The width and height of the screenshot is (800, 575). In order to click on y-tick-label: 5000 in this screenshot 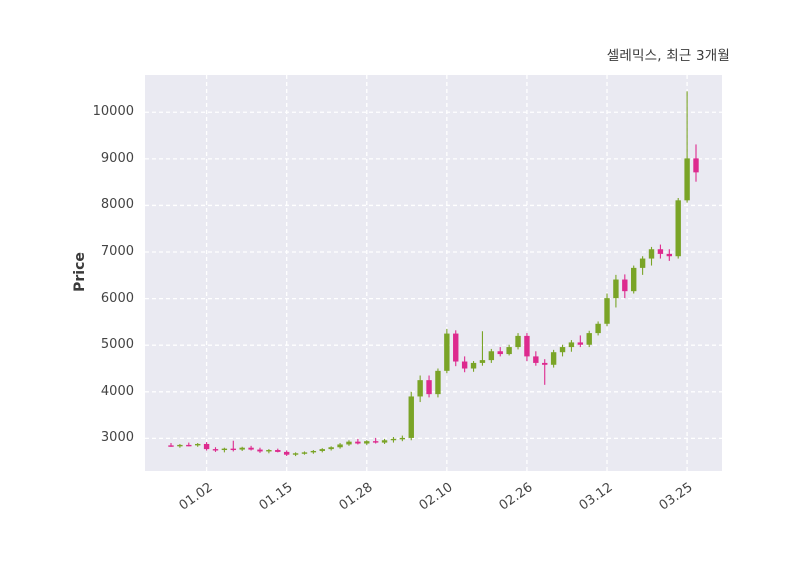, I will do `click(117, 345)`.